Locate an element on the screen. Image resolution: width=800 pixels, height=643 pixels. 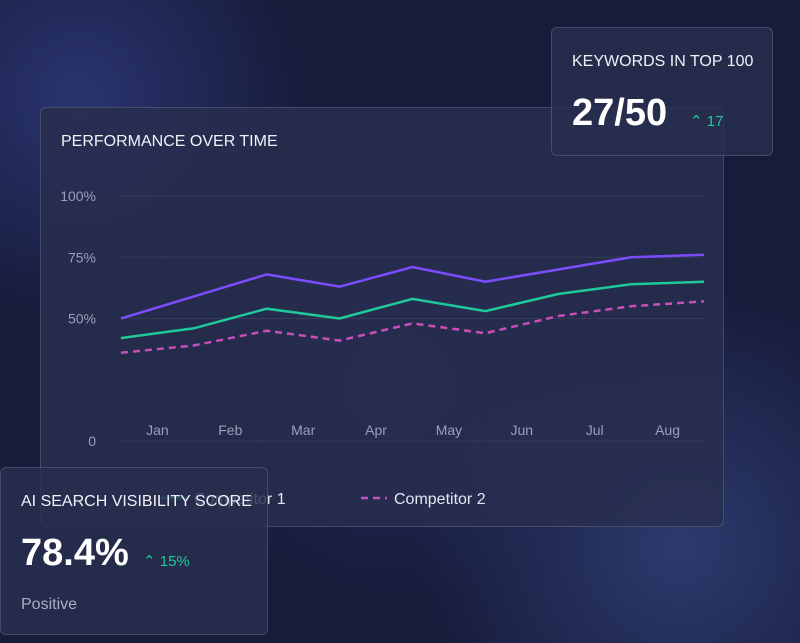
x-tick-label: Apr is located at coordinates (376, 430).